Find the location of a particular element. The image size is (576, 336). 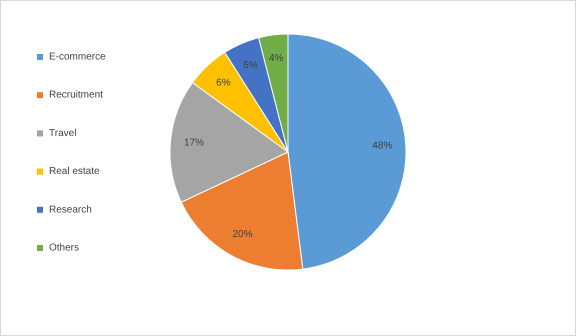

data-label: 4% is located at coordinates (276, 58).